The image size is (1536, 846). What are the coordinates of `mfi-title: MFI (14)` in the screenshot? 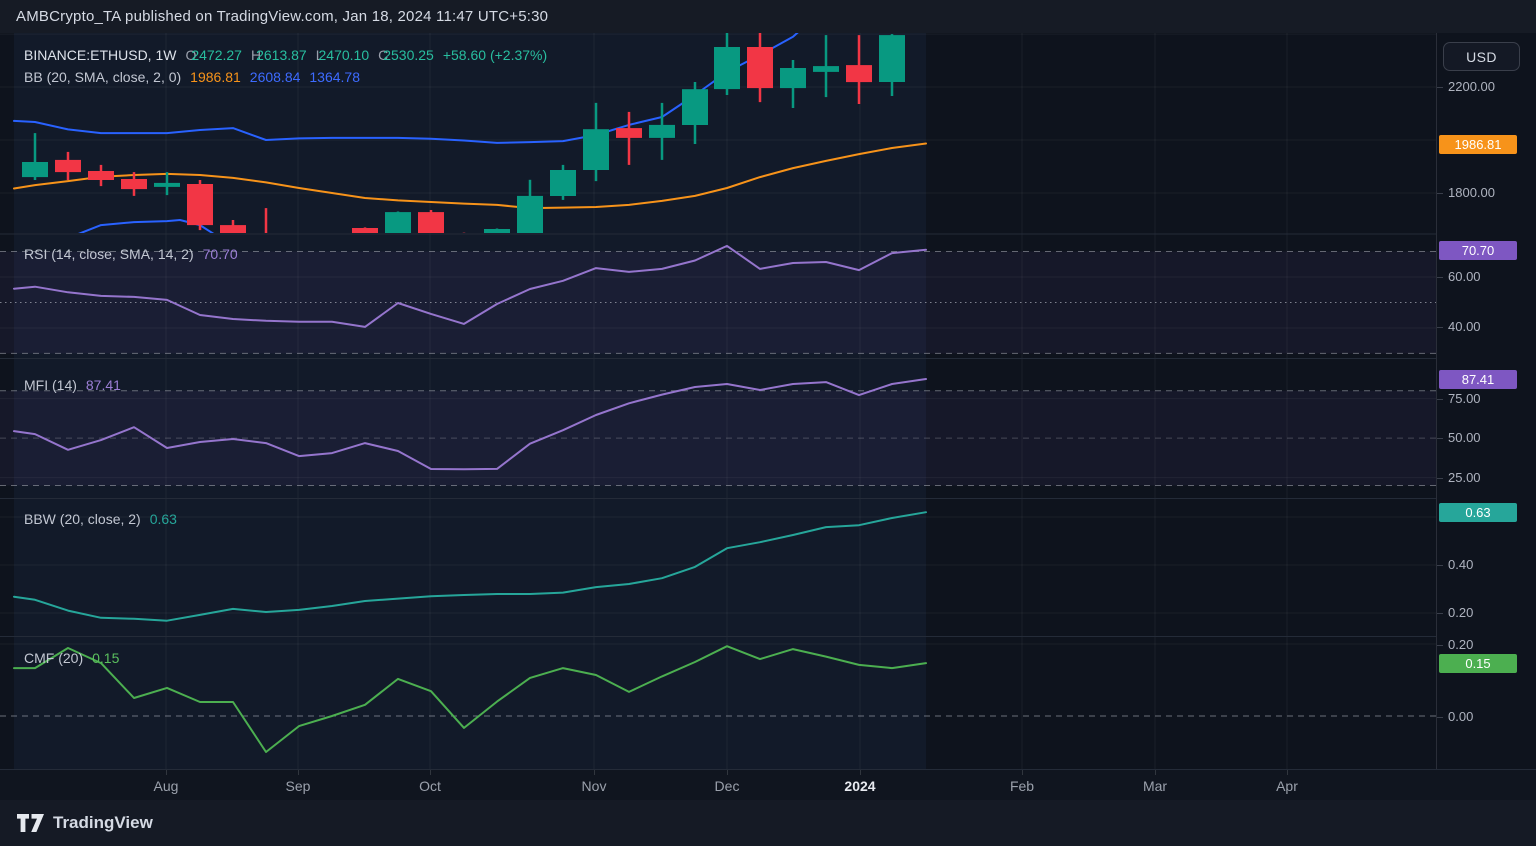 It's located at (50, 385).